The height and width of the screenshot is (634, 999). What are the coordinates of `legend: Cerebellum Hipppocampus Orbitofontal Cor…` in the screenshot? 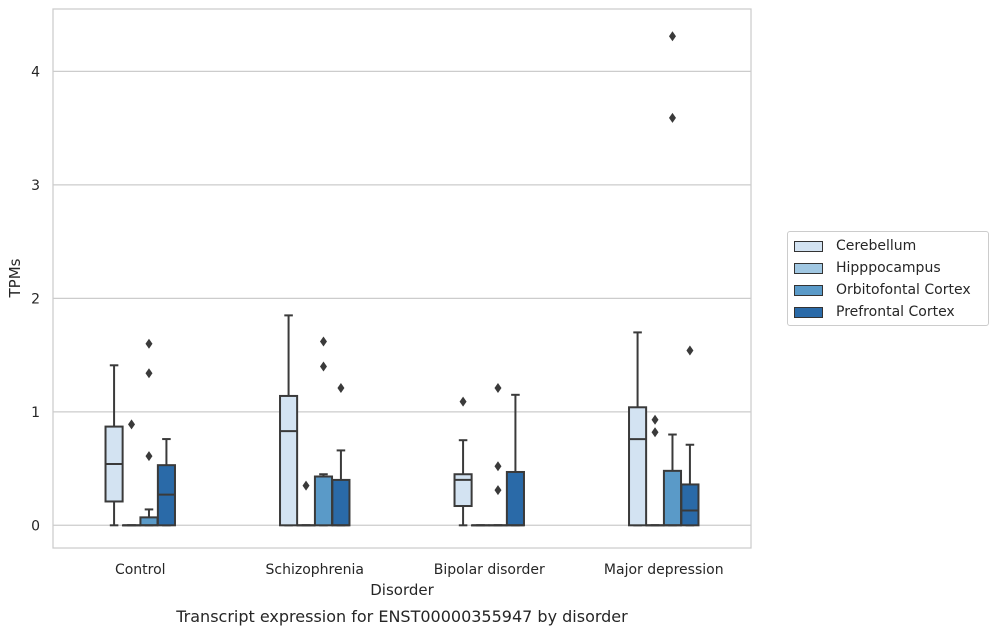 It's located at (888, 278).